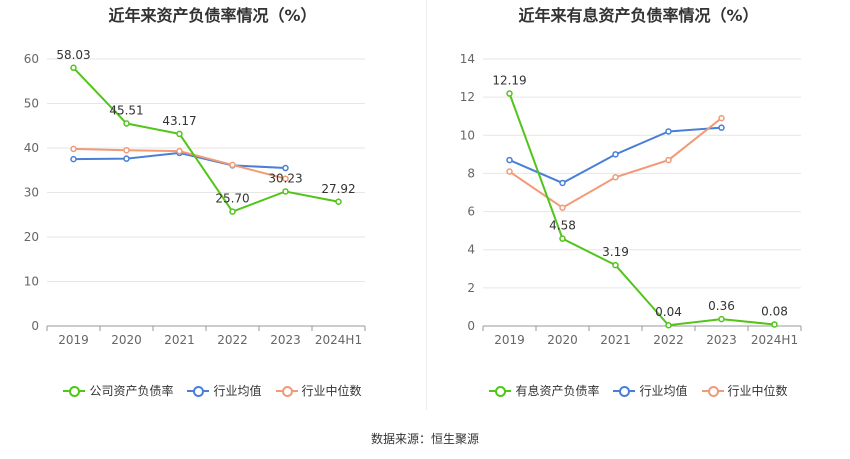 This screenshot has width=850, height=459. What do you see at coordinates (471, 212) in the screenshot?
I see `y-tick-label: 6` at bounding box center [471, 212].